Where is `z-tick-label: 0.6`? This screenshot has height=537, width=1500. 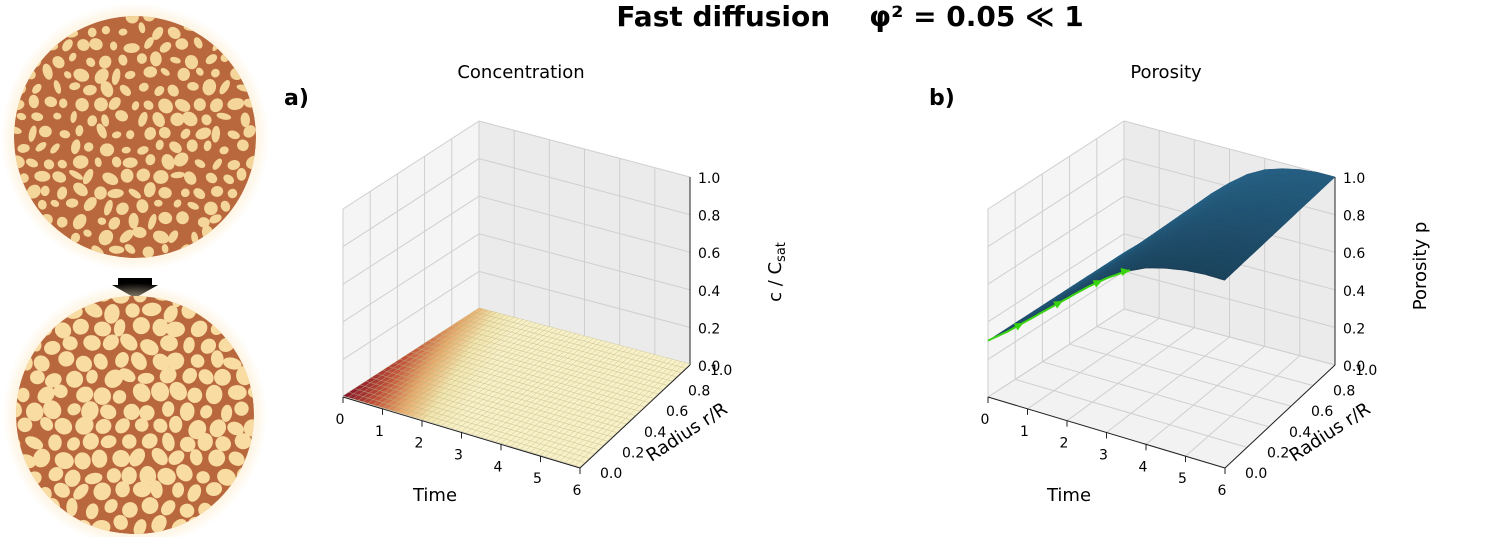 z-tick-label: 0.6 is located at coordinates (1354, 254).